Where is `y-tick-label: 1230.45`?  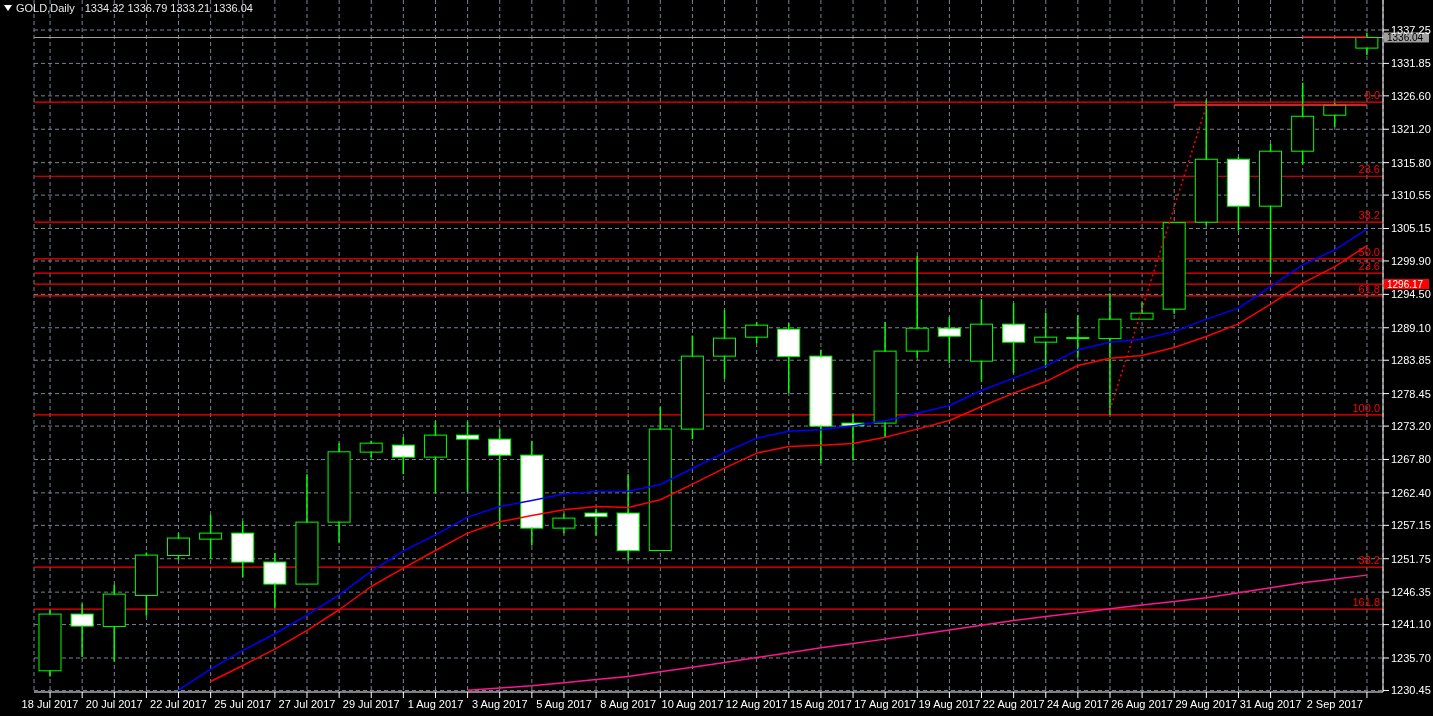 y-tick-label: 1230.45 is located at coordinates (1411, 690).